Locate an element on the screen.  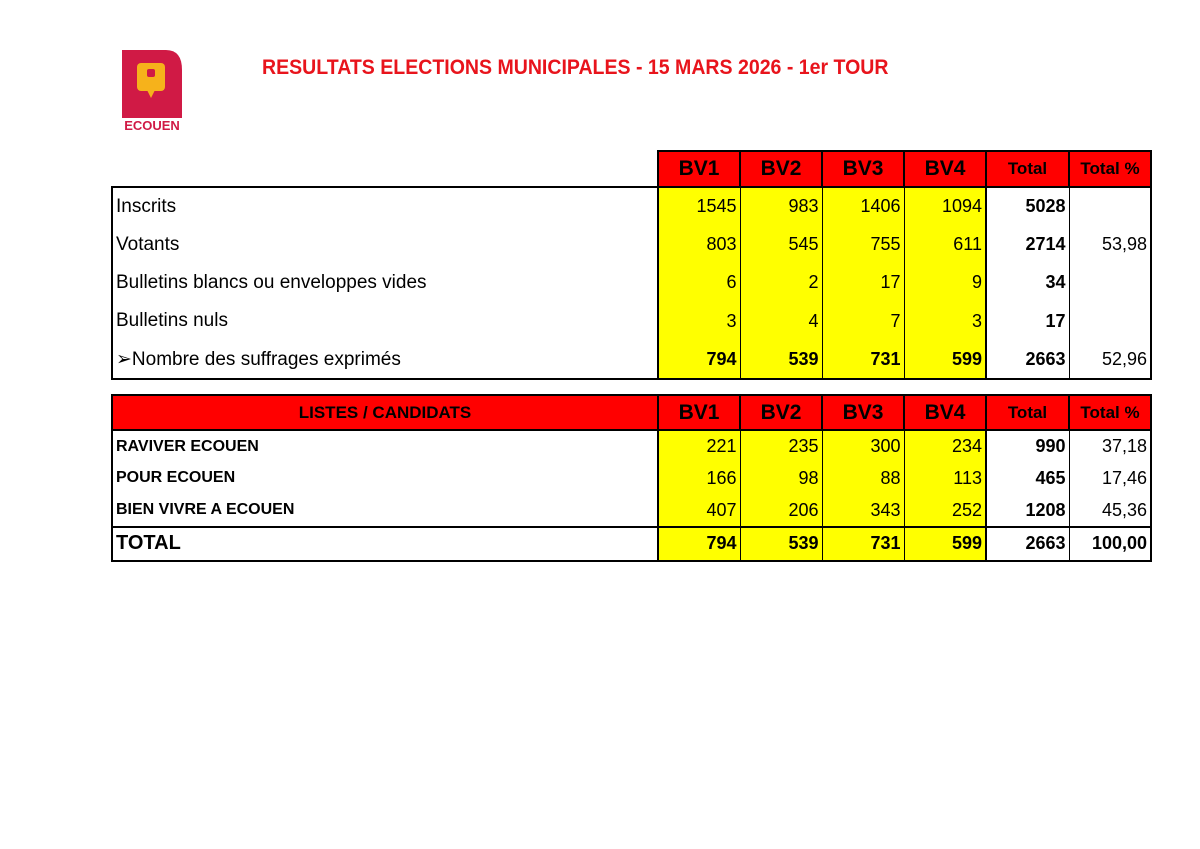
bv3-value: 17 is located at coordinates (863, 283).